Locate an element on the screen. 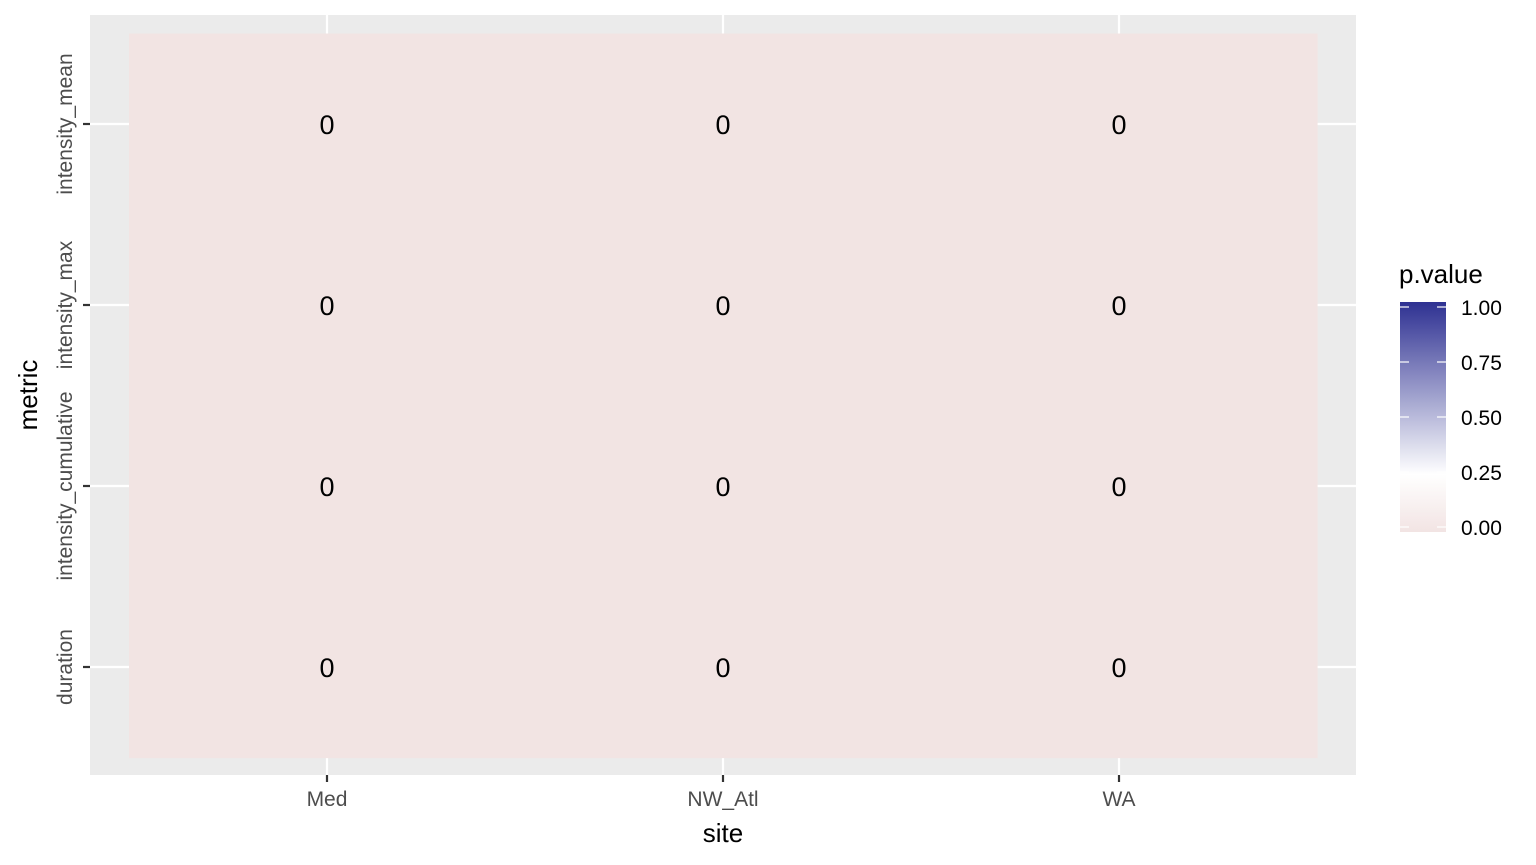 The image size is (1536, 865). color-legend: p.value 0.00 0.25 0.50 0.75 1.00 is located at coordinates (1450, 399).